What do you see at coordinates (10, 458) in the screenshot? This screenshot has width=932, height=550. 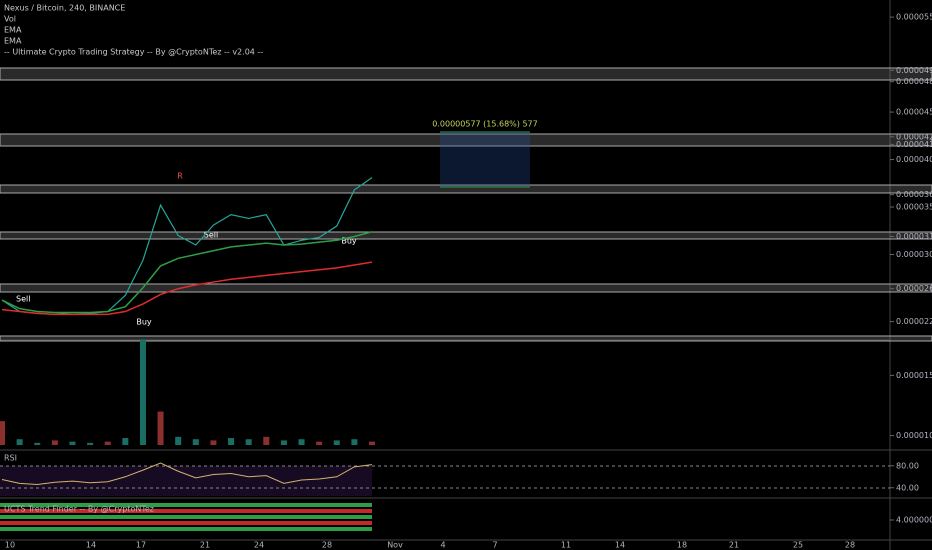 I see `rsi-title: RSI` at bounding box center [10, 458].